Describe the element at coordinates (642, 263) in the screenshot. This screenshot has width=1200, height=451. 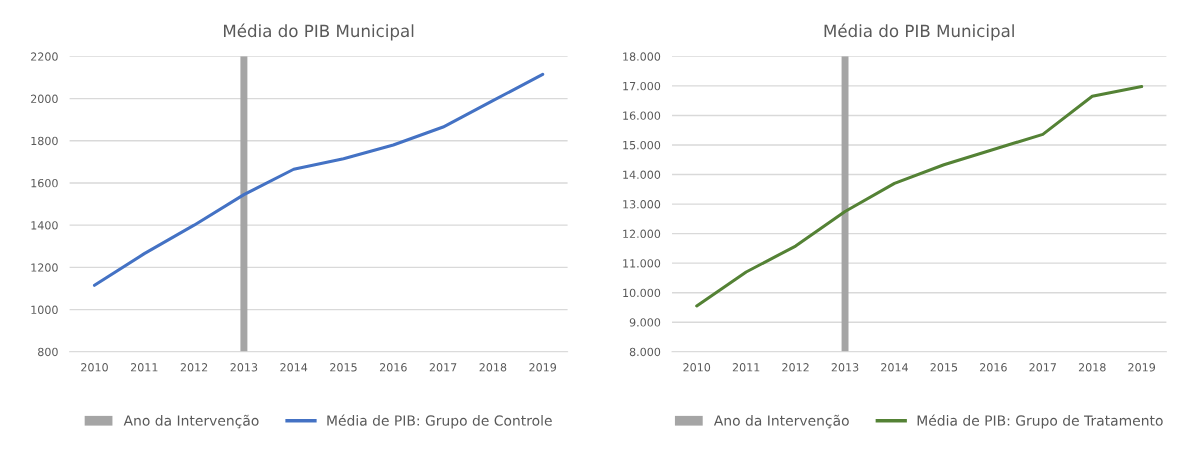
I see `y-tick-label: 11.000` at that location.